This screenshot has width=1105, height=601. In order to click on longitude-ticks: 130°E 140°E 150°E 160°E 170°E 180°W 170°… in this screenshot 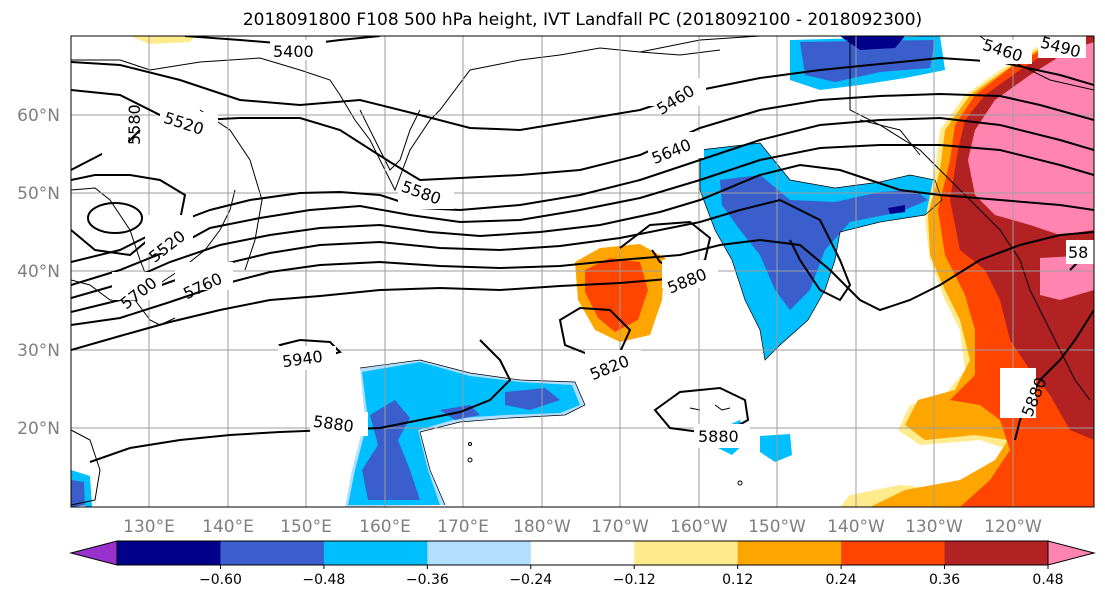, I will do `click(582, 527)`.